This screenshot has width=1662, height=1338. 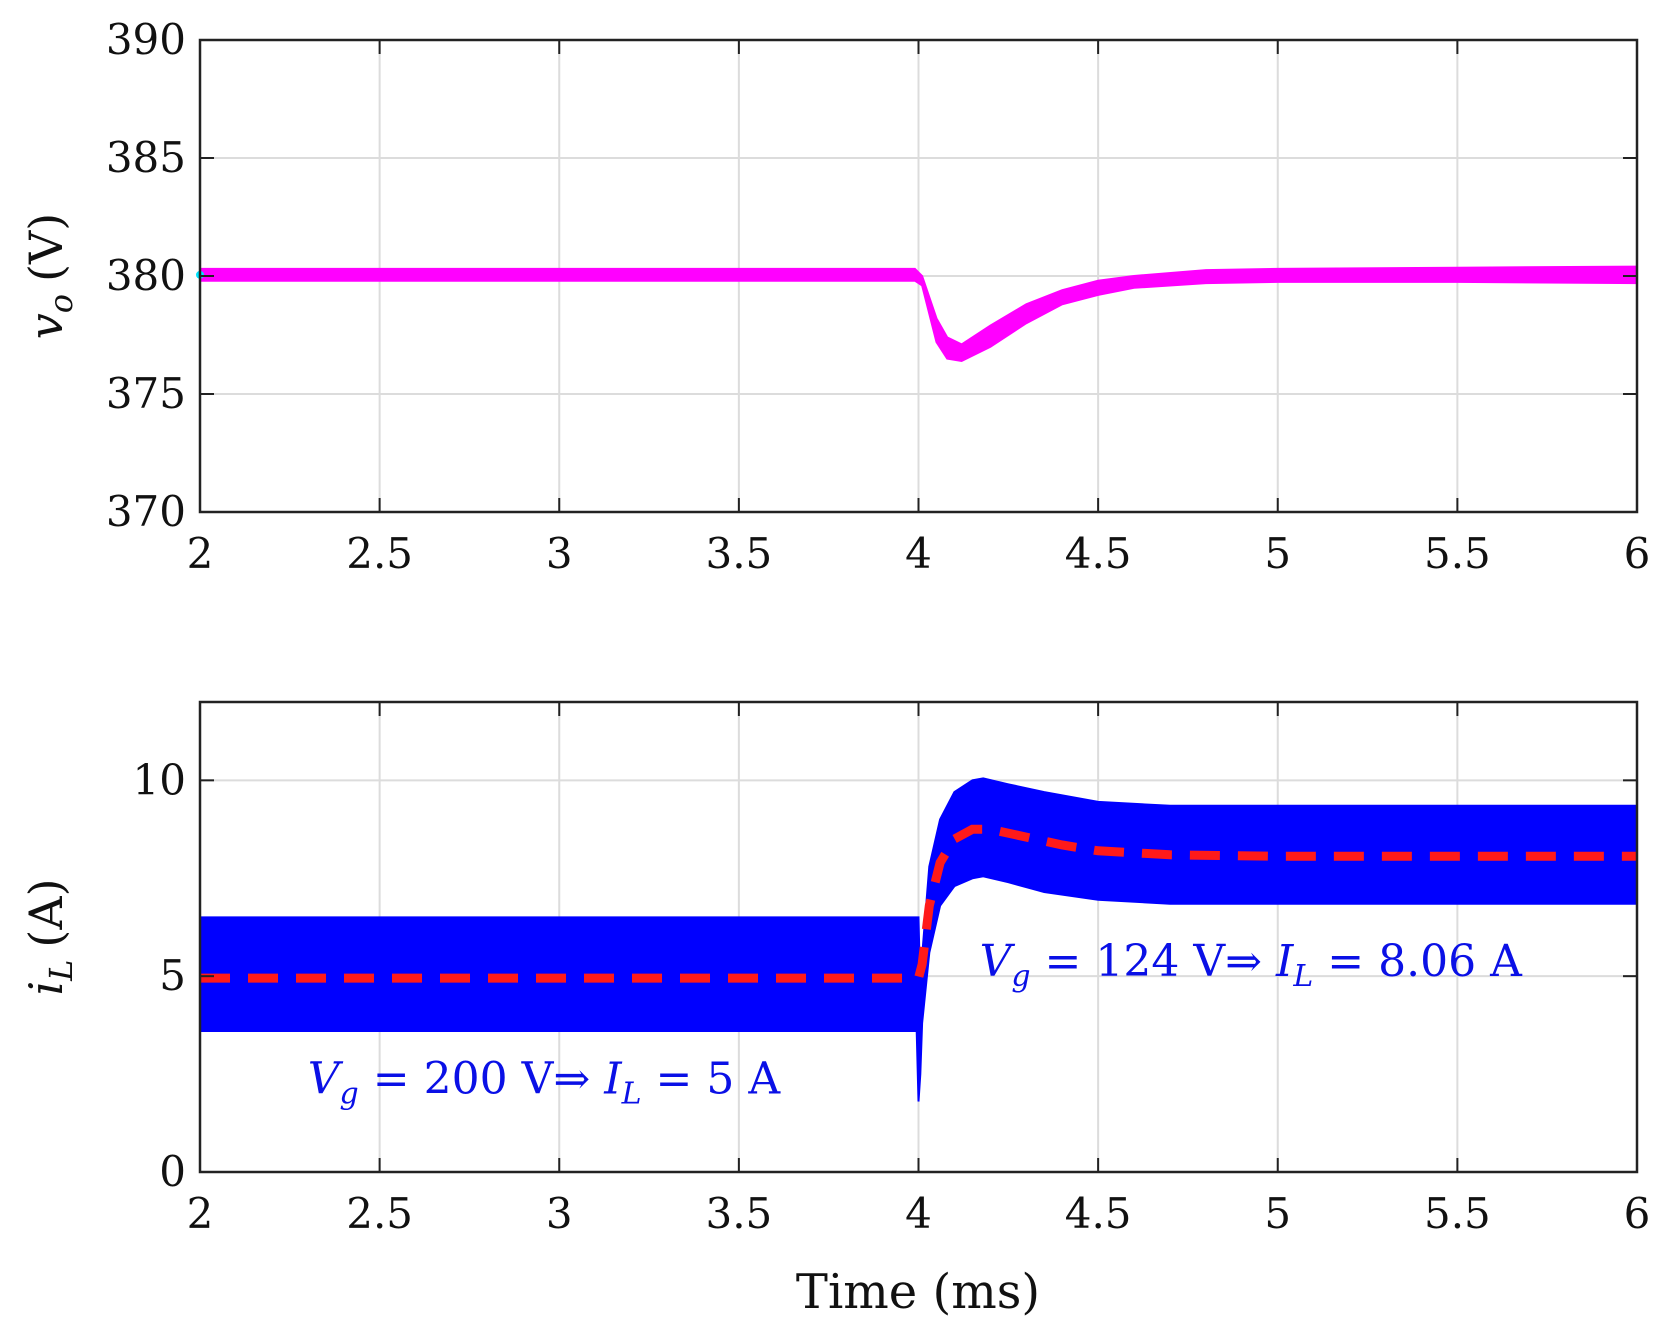 What do you see at coordinates (146, 511) in the screenshot?
I see `y-tick-label: 370` at bounding box center [146, 511].